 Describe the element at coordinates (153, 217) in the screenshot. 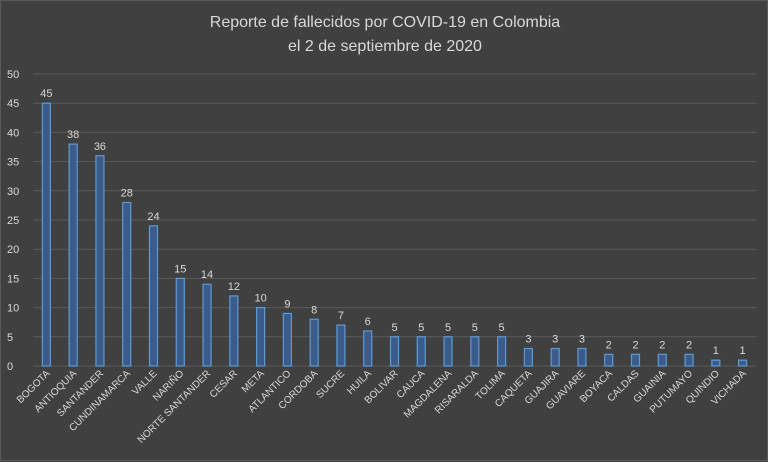

I see `data-label: 24` at that location.